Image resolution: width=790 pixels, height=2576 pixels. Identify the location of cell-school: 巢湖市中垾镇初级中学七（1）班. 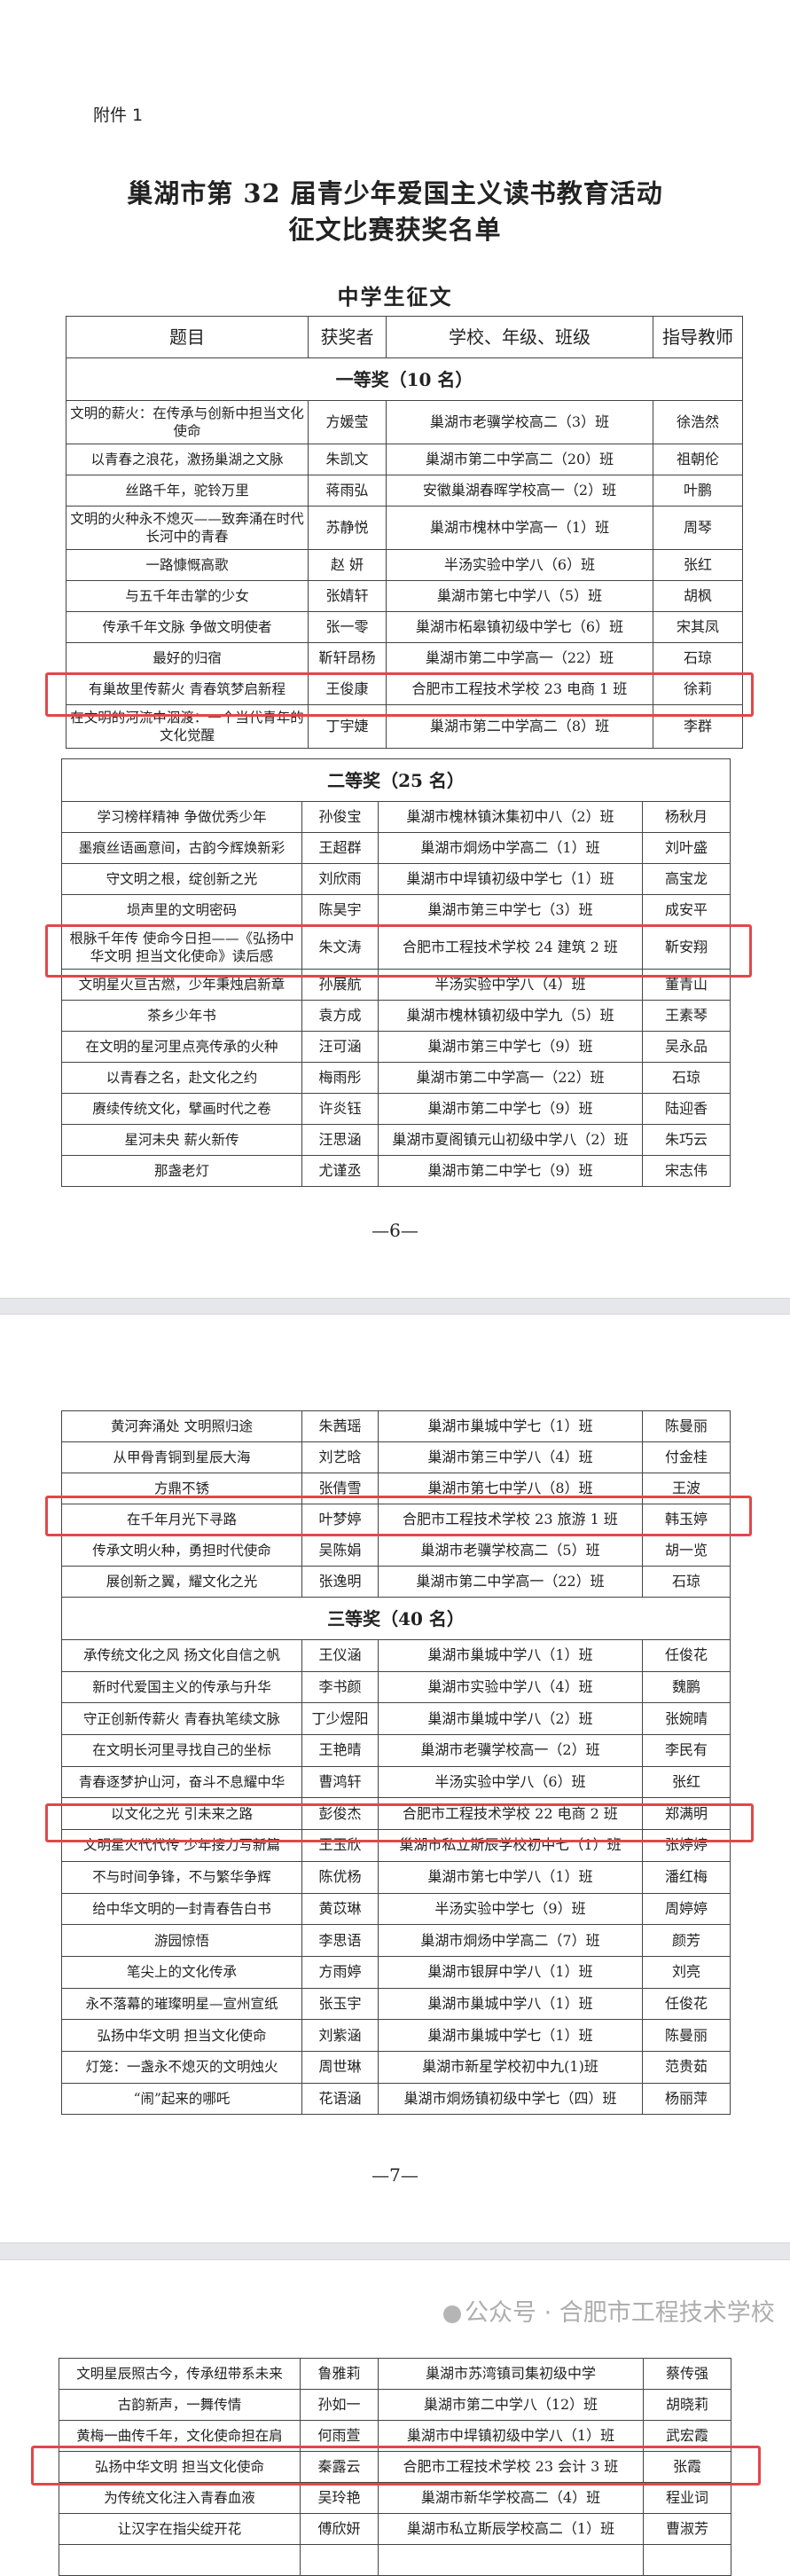
(510, 879).